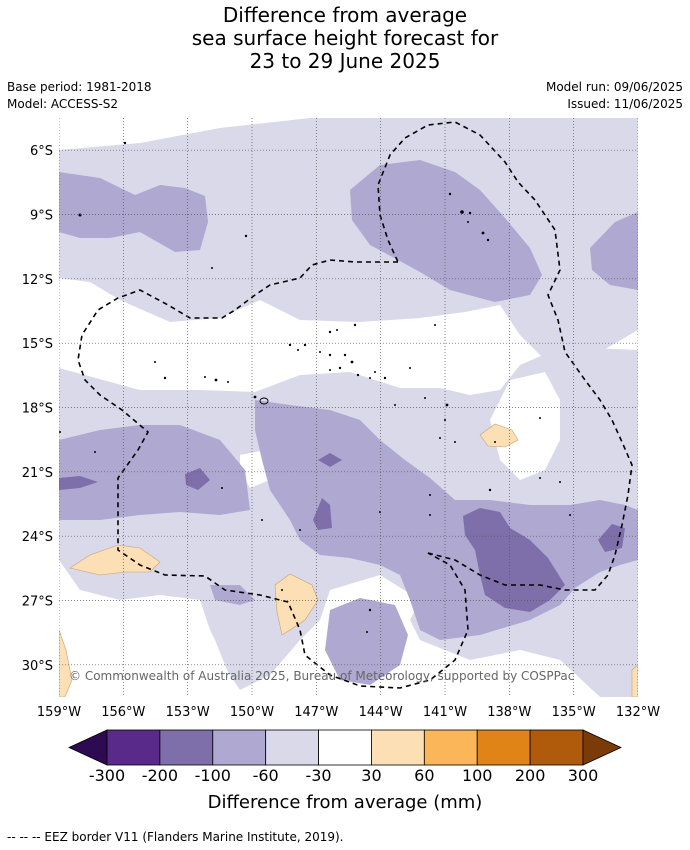 Image resolution: width=690 pixels, height=850 pixels. I want to click on colorbar-tick-label: -60, so click(265, 775).